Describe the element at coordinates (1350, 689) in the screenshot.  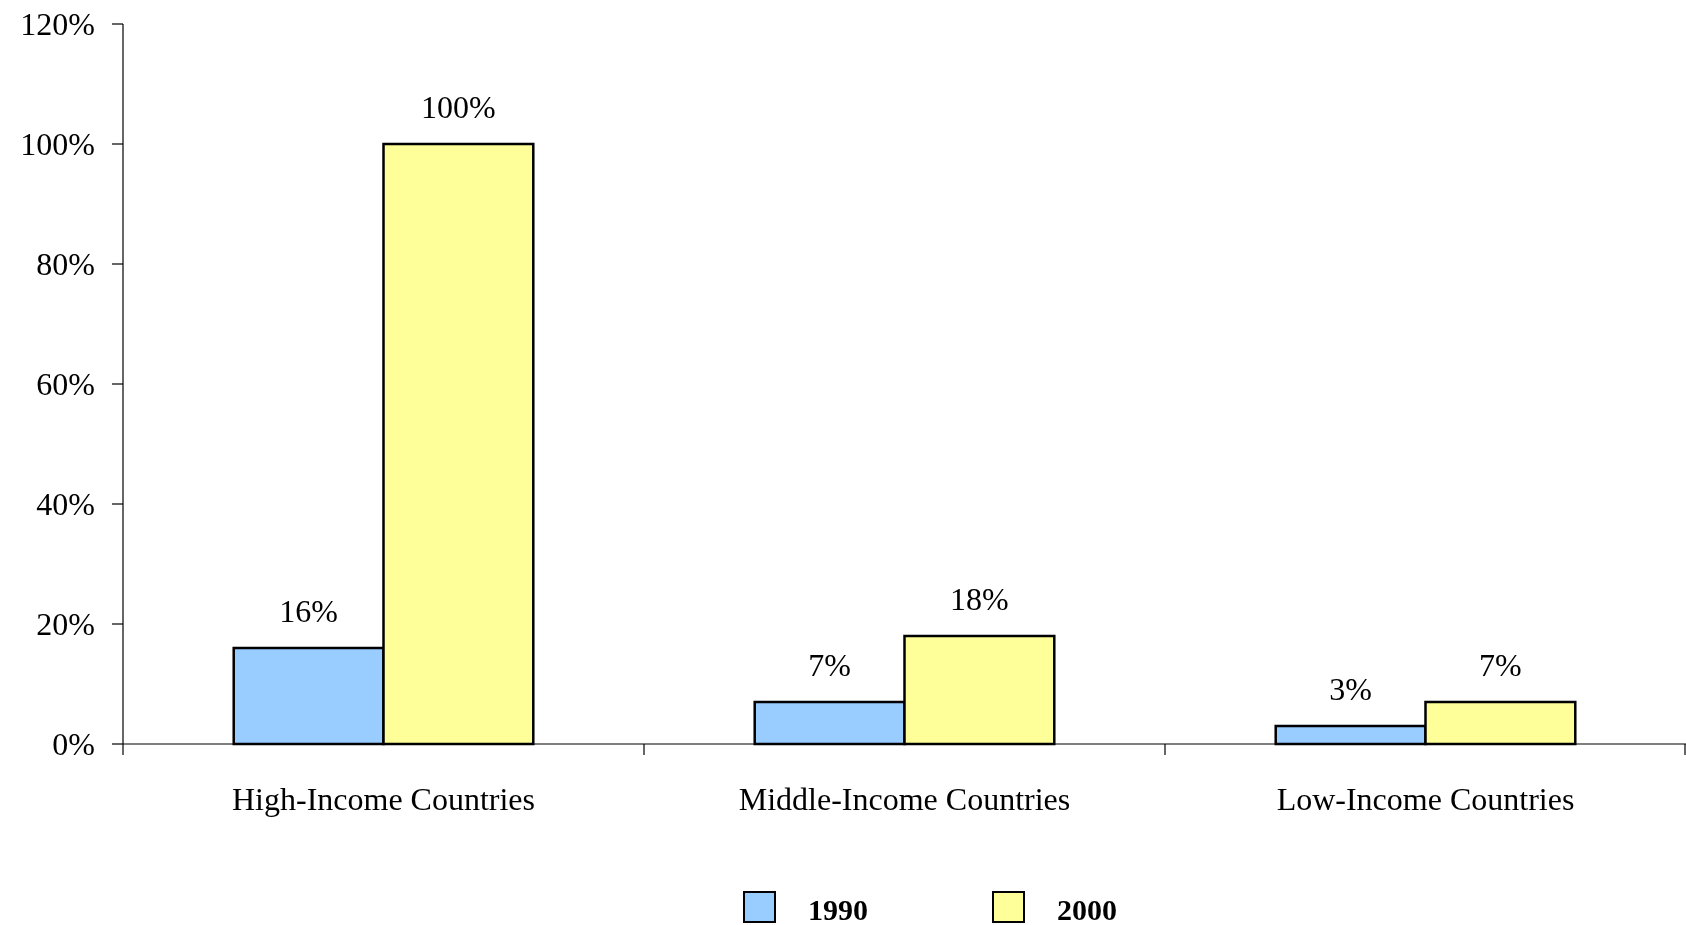
I see `data-label: 3%` at that location.